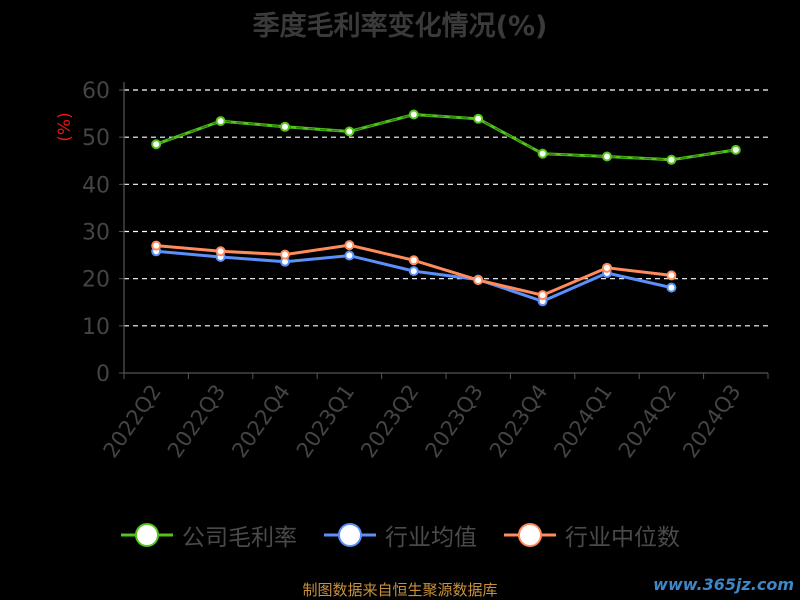  I want to click on x-tick-label: 2024Q2, so click(647, 421).